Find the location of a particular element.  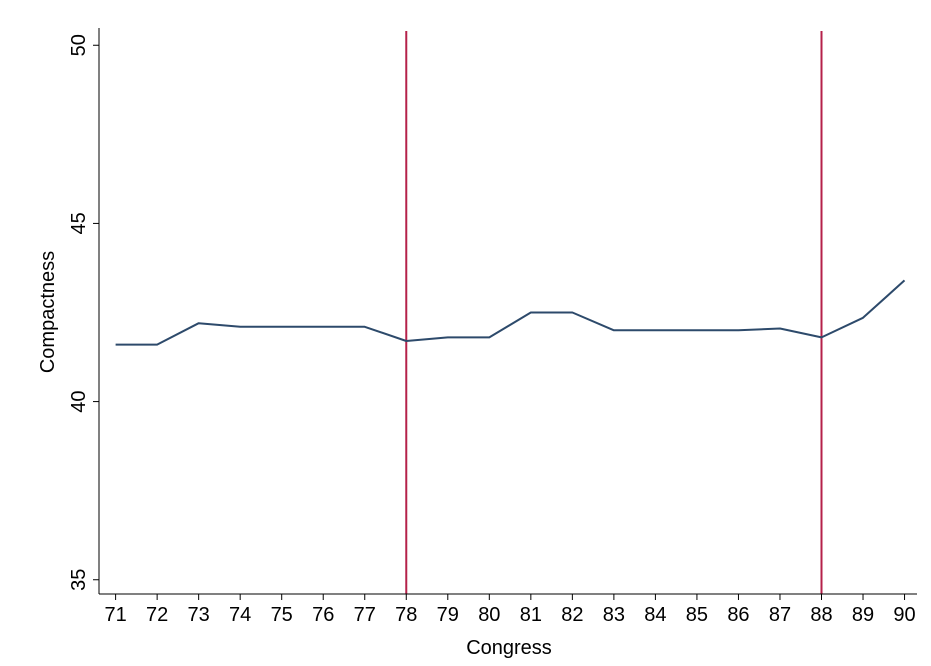

x-tick-label: 75 is located at coordinates (282, 615).